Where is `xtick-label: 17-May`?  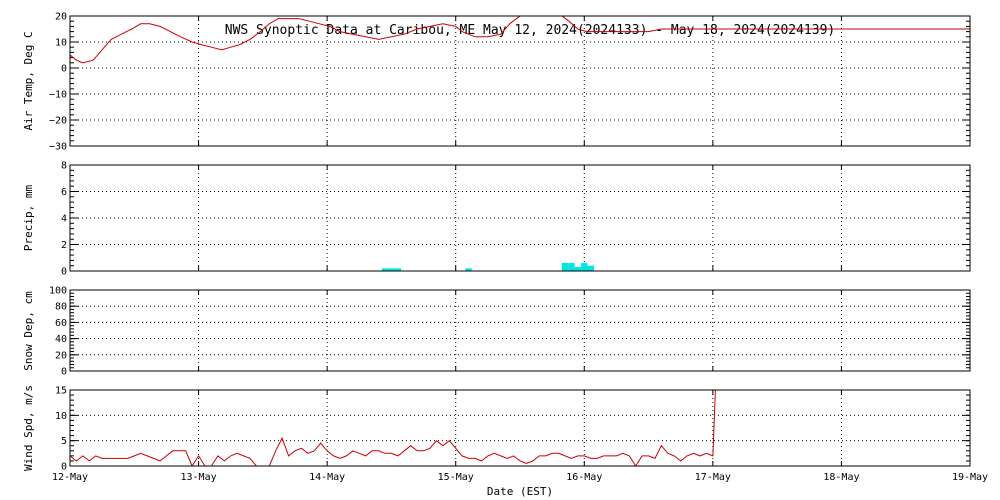 xtick-label: 17-May is located at coordinates (713, 477).